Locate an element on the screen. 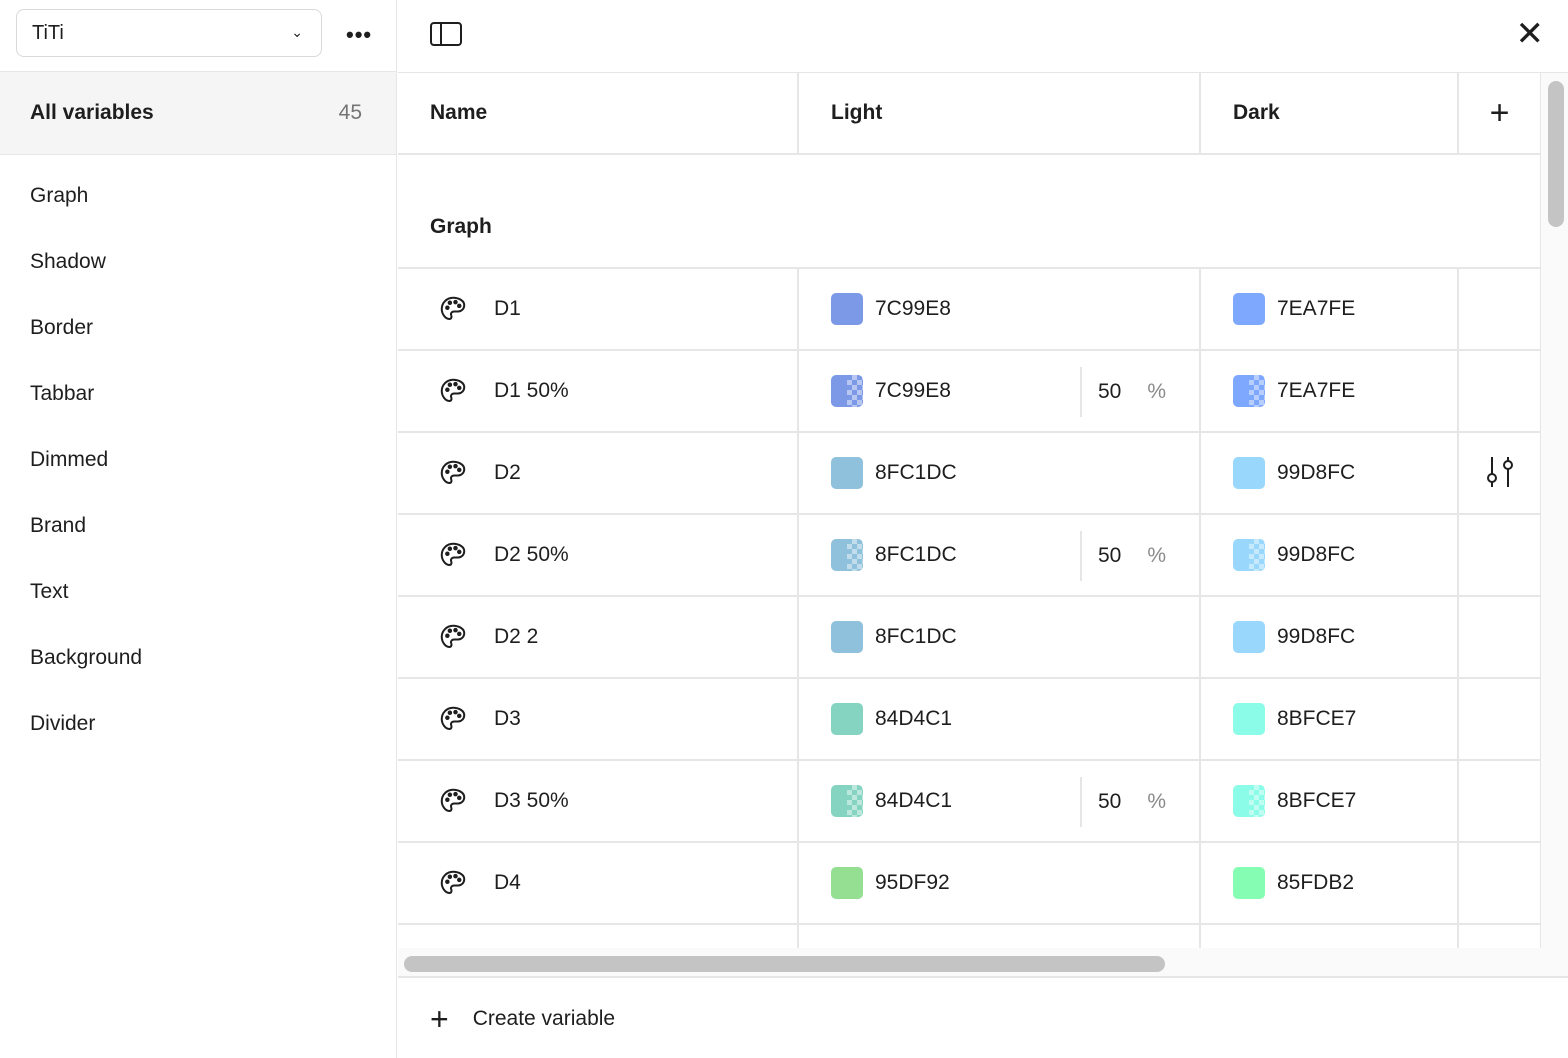 Image resolution: width=1568 pixels, height=1058 pixels. variable-name: D4 is located at coordinates (507, 882).